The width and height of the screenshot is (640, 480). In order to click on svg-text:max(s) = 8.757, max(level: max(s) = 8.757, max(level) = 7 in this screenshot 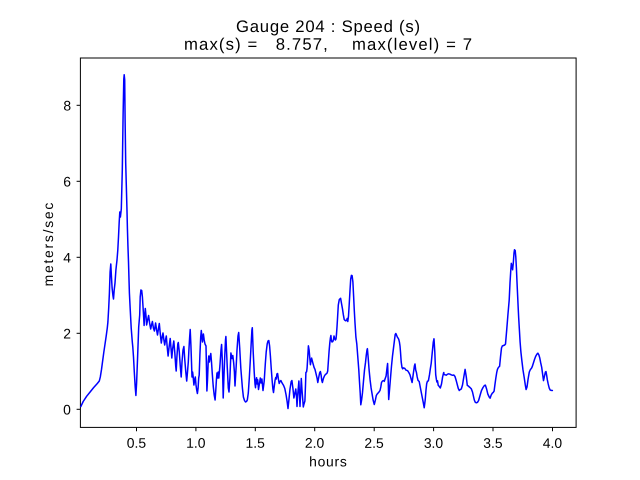, I will do `click(328, 44)`.